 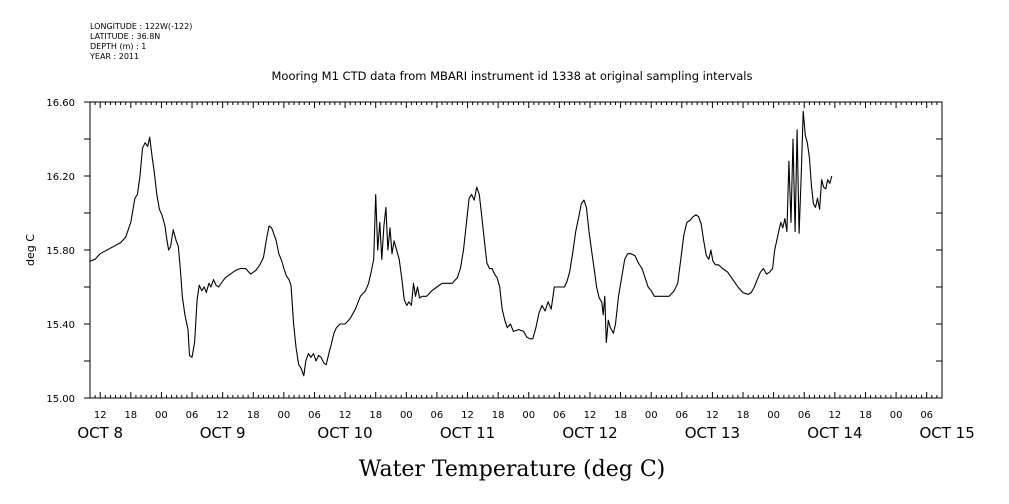 I want to click on y-axis-label: deg C, so click(x=30, y=250).